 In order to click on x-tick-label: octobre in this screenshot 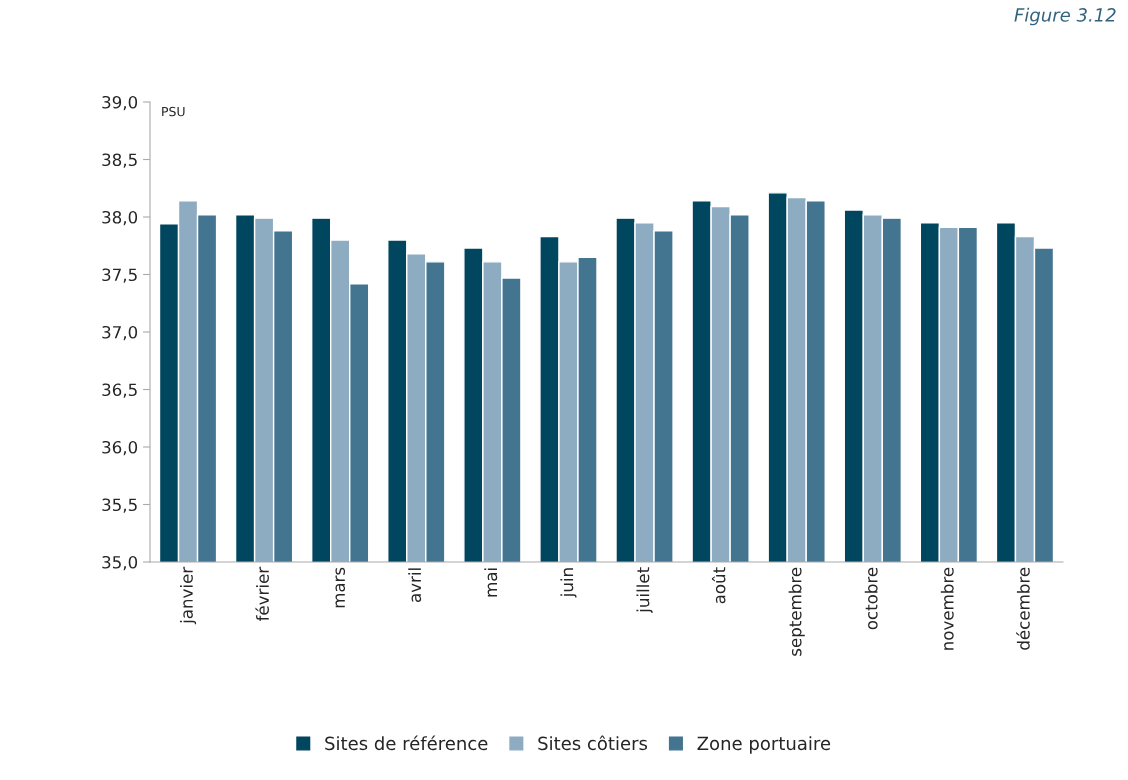, I will do `click(871, 598)`.